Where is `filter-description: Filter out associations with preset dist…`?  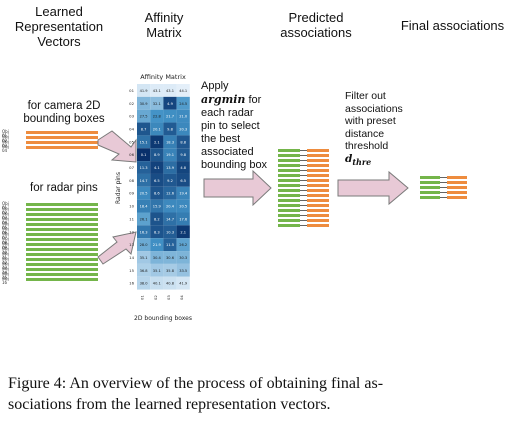 filter-description: Filter out associations with preset dist… is located at coordinates (374, 129).